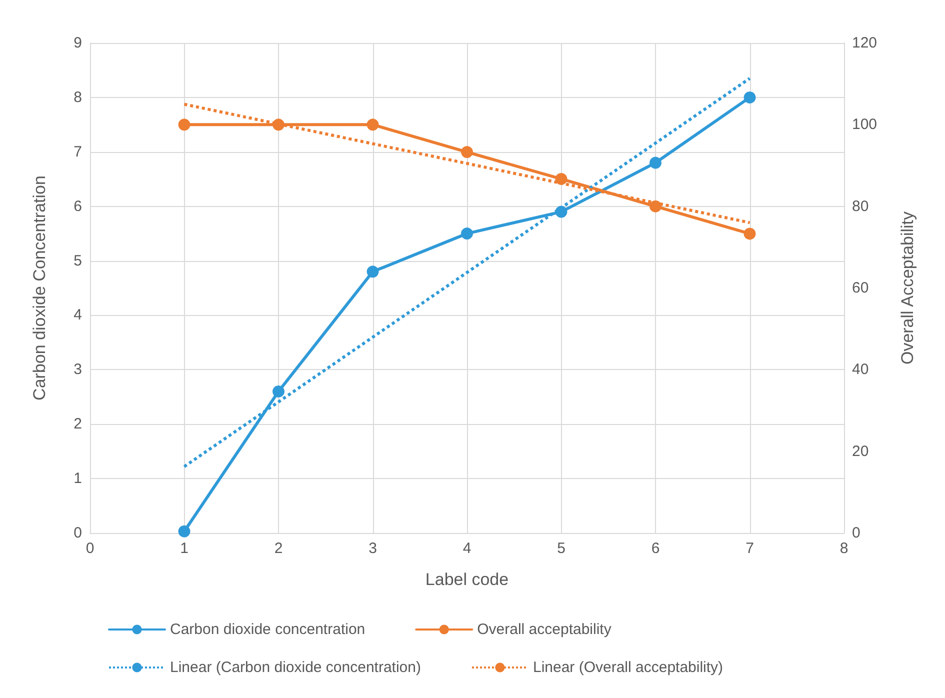 The width and height of the screenshot is (945, 698). I want to click on y2-tick-label: 100, so click(865, 125).